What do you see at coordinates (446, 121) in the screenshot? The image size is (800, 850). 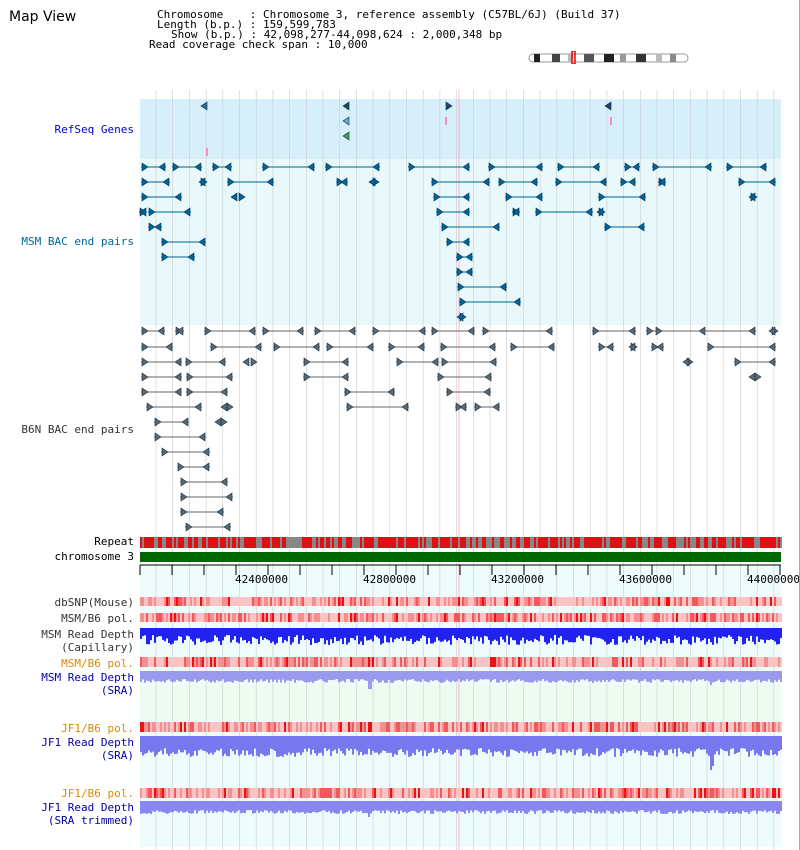 I see `refseq-exon-mark` at bounding box center [446, 121].